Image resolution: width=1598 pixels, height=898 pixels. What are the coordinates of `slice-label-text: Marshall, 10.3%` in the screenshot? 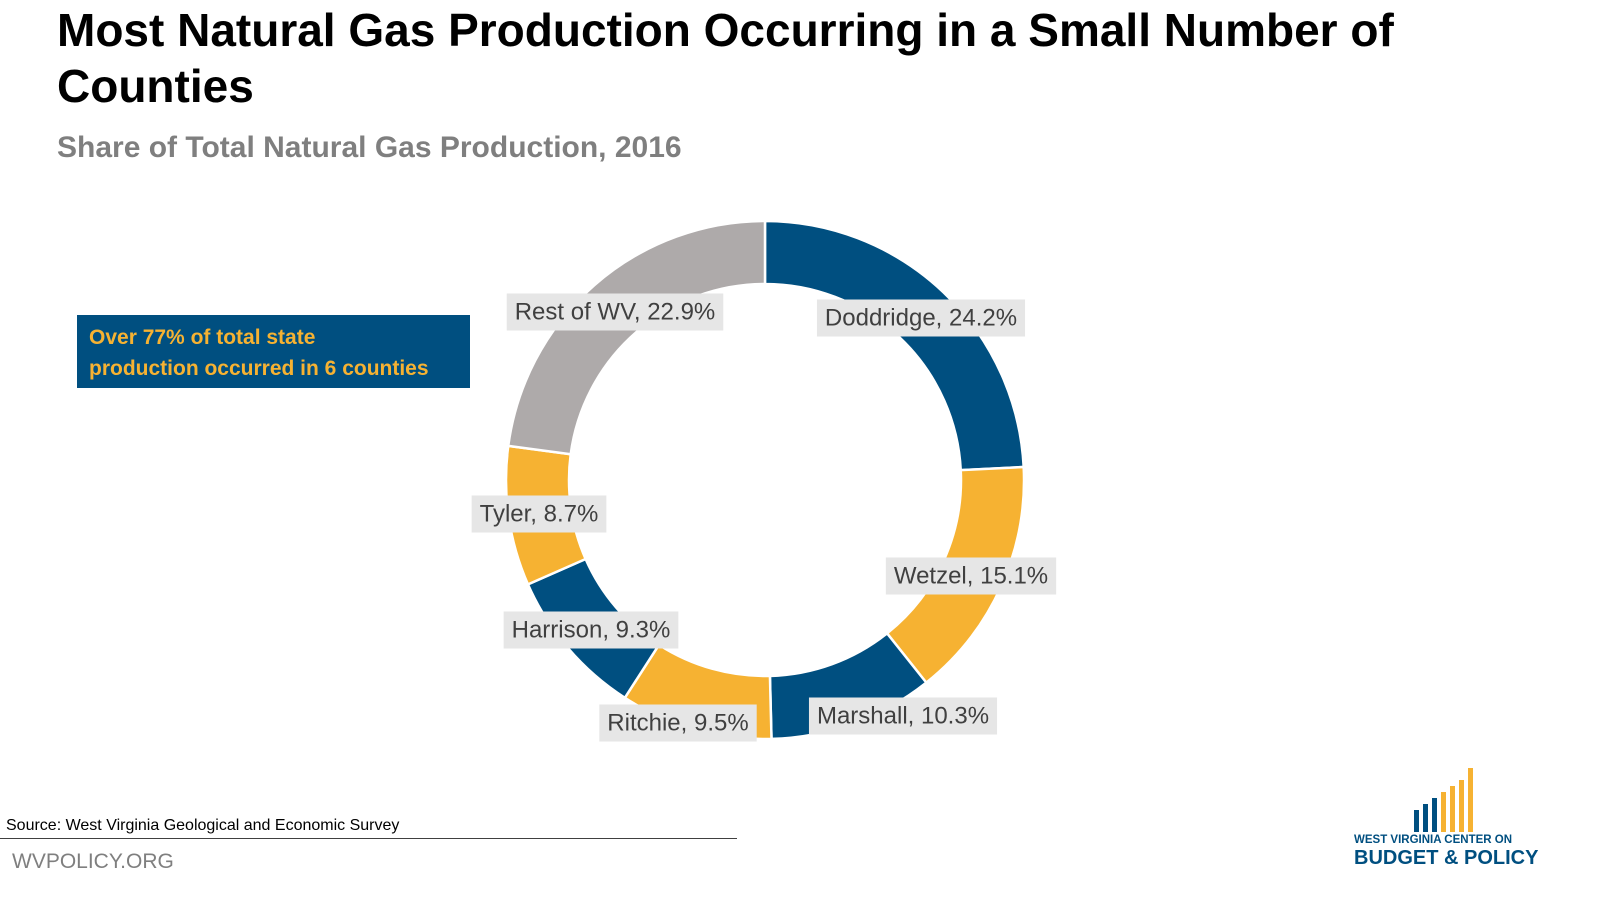 It's located at (903, 716).